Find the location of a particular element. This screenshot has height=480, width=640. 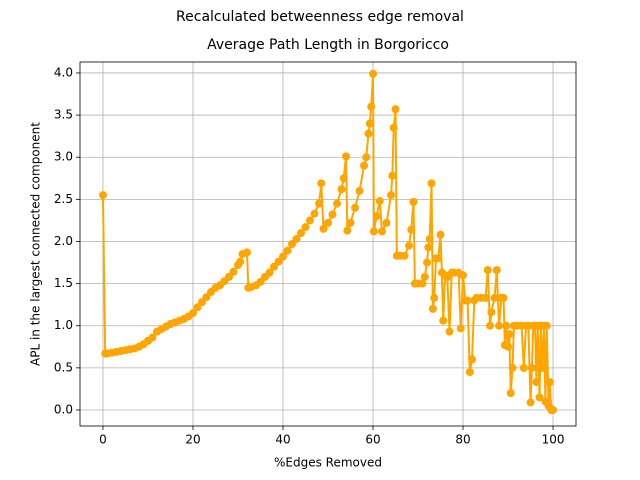

x-tick-label: 40 is located at coordinates (282, 440).